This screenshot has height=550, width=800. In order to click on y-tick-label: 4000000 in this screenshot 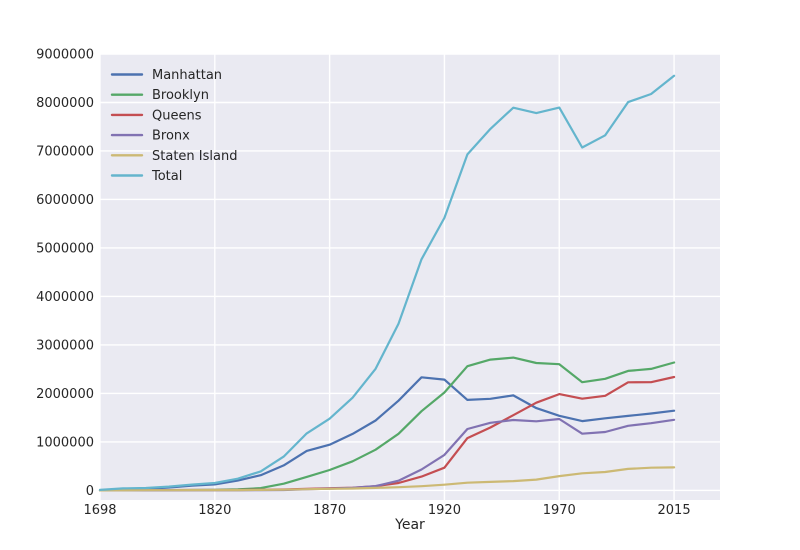, I will do `click(65, 297)`.